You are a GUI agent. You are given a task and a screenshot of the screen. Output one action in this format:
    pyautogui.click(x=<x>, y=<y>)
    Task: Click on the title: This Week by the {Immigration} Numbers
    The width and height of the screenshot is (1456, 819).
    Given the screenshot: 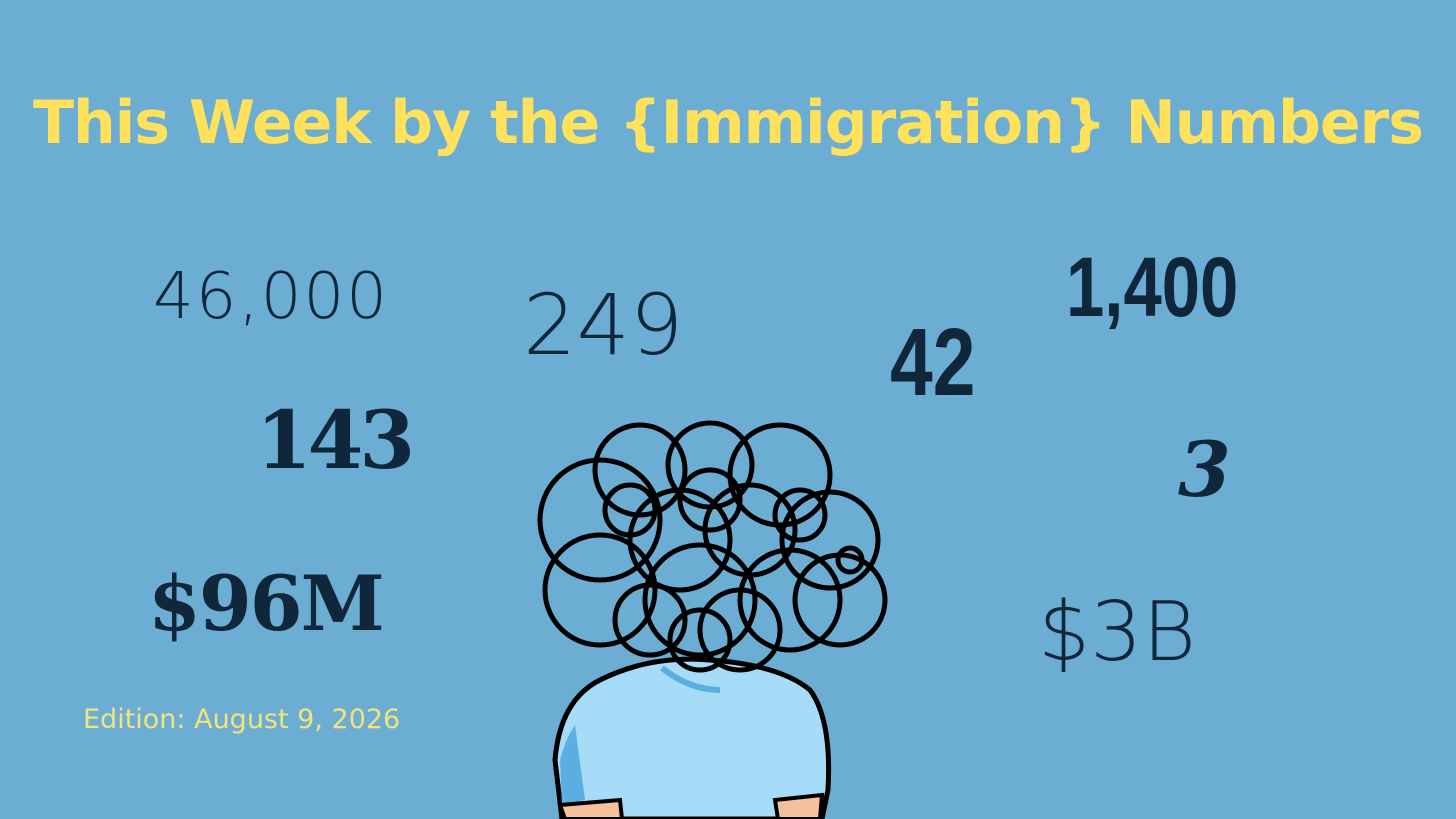 What is the action you would take?
    pyautogui.click(x=728, y=123)
    